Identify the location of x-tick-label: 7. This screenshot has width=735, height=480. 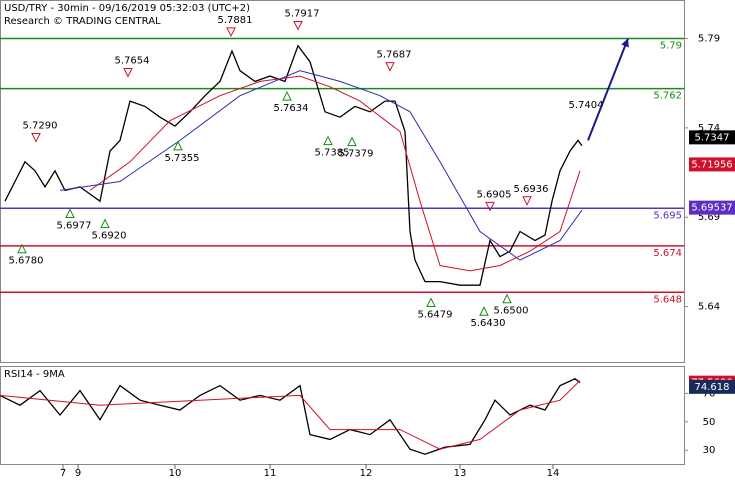
(63, 473).